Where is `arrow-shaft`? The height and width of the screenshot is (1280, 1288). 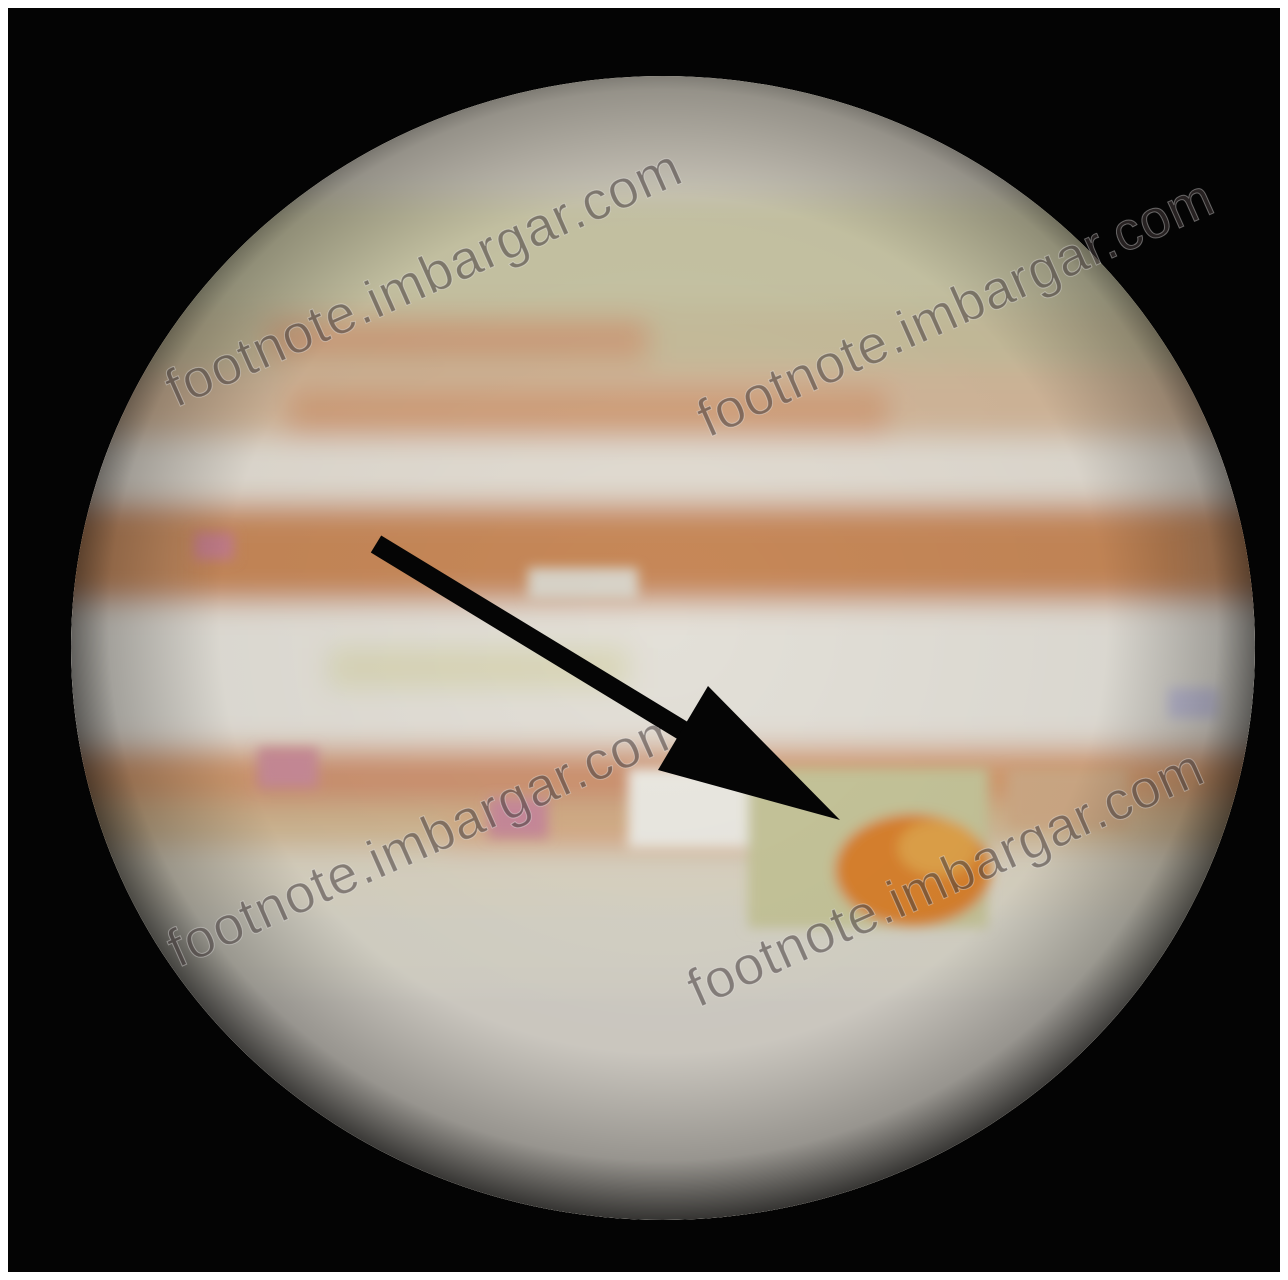 arrow-shaft is located at coordinates (542, 645).